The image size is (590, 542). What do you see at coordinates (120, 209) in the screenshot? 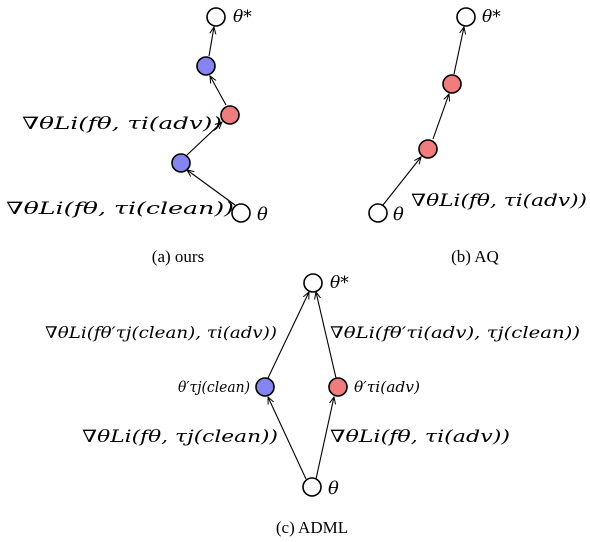
I see `label-a-clean-gradient: ∇θLi(fθ, τi(clean))` at bounding box center [120, 209].